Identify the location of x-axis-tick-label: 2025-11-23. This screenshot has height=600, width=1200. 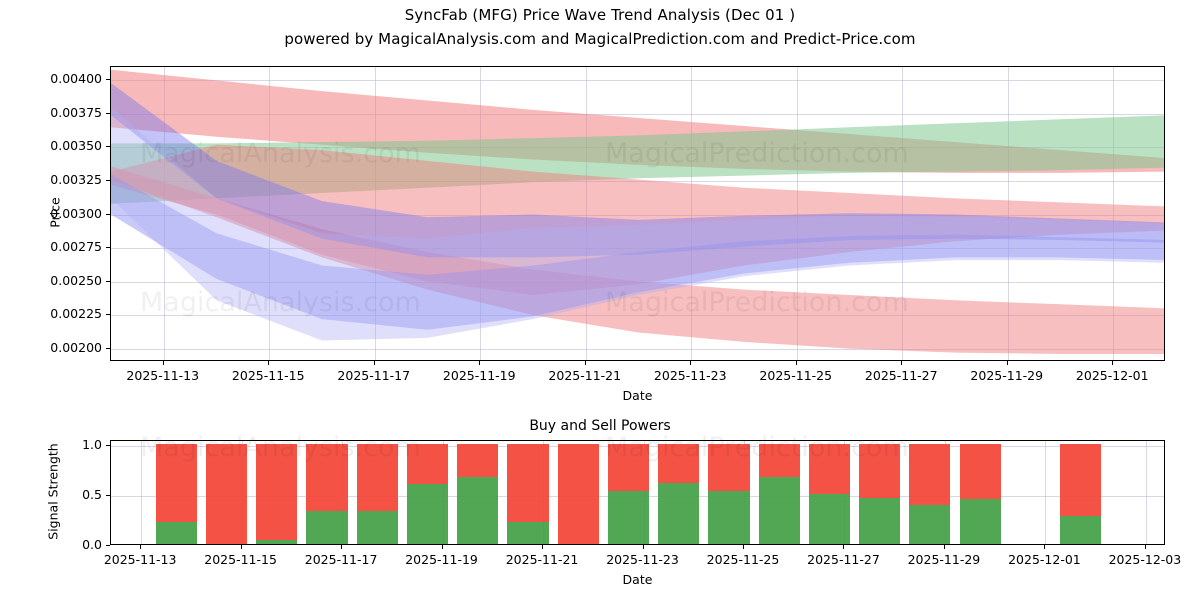
(642, 559).